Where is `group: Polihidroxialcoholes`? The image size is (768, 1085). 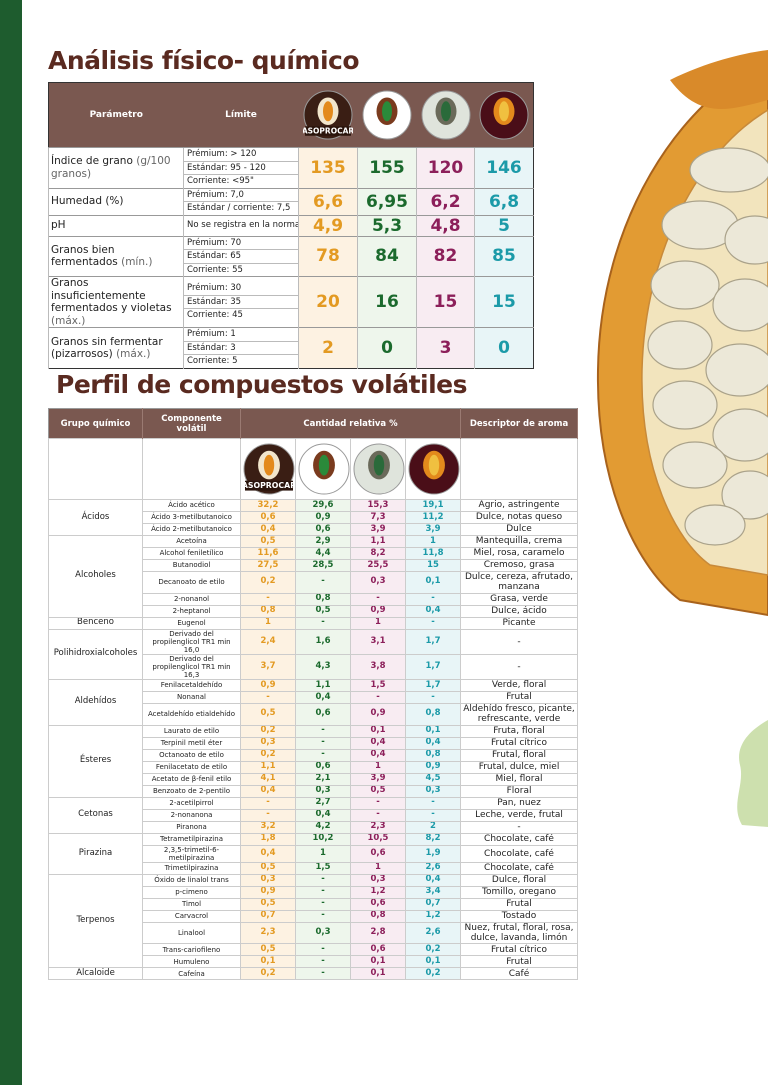
group: Polihidroxialcoholes is located at coordinates (95, 654).